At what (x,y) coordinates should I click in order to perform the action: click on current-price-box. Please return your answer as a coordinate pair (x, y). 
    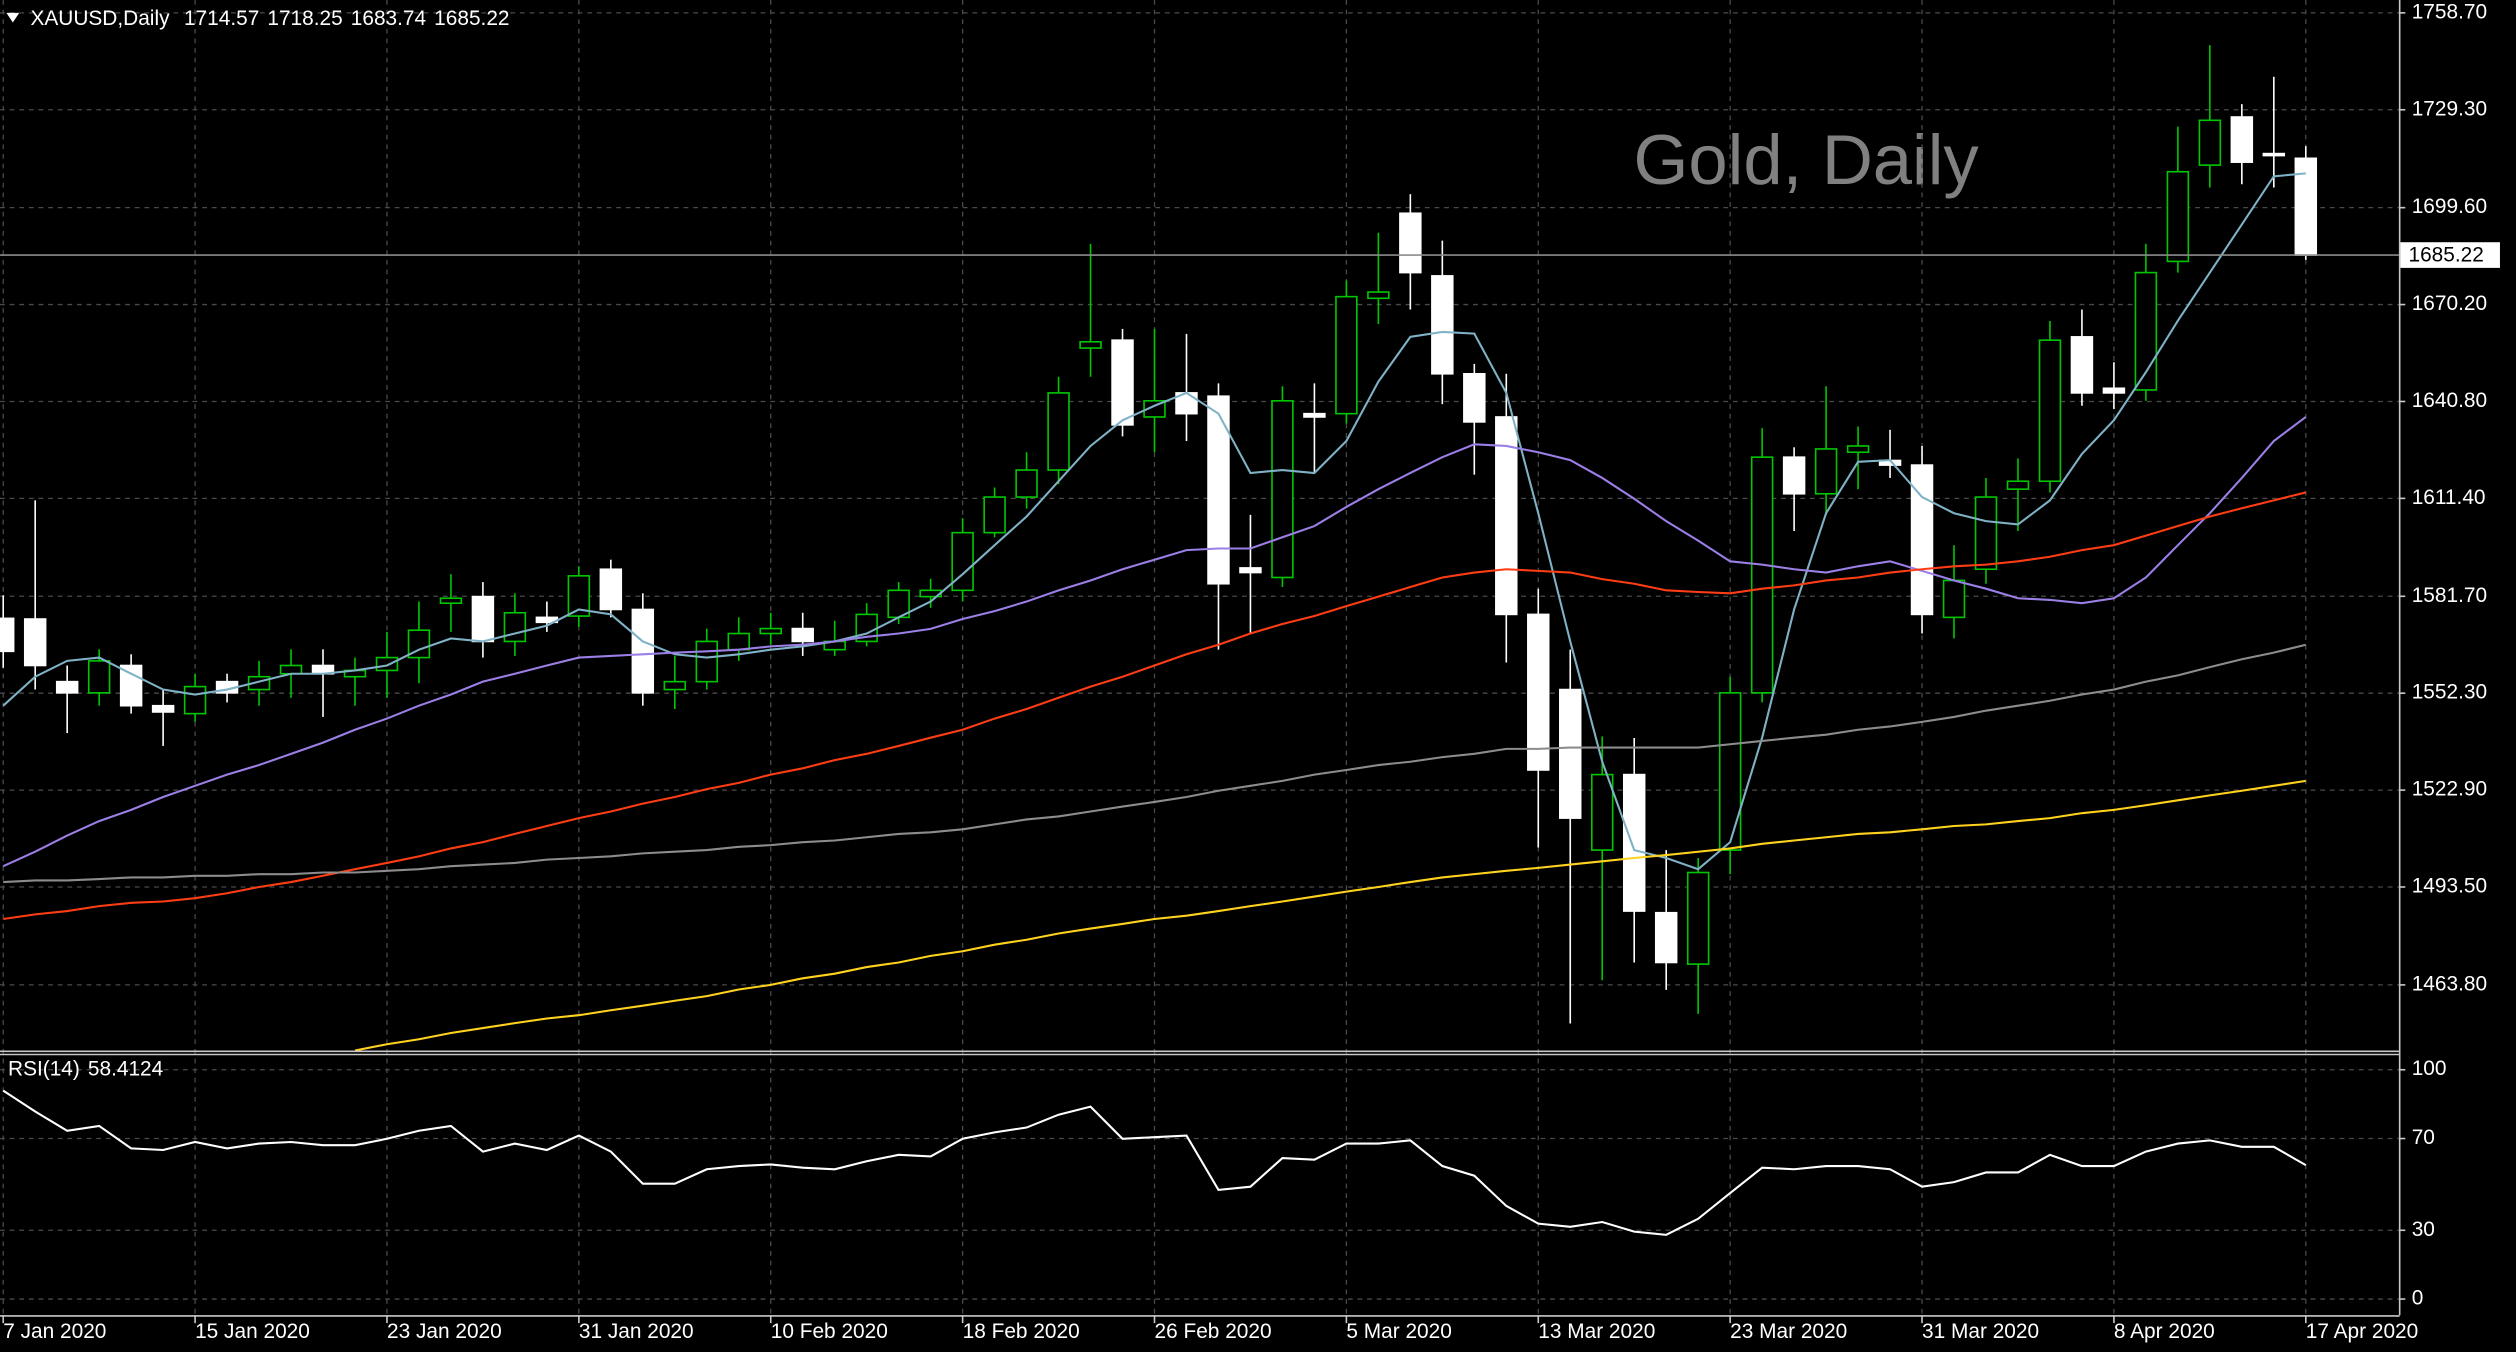
    Looking at the image, I should click on (2450, 255).